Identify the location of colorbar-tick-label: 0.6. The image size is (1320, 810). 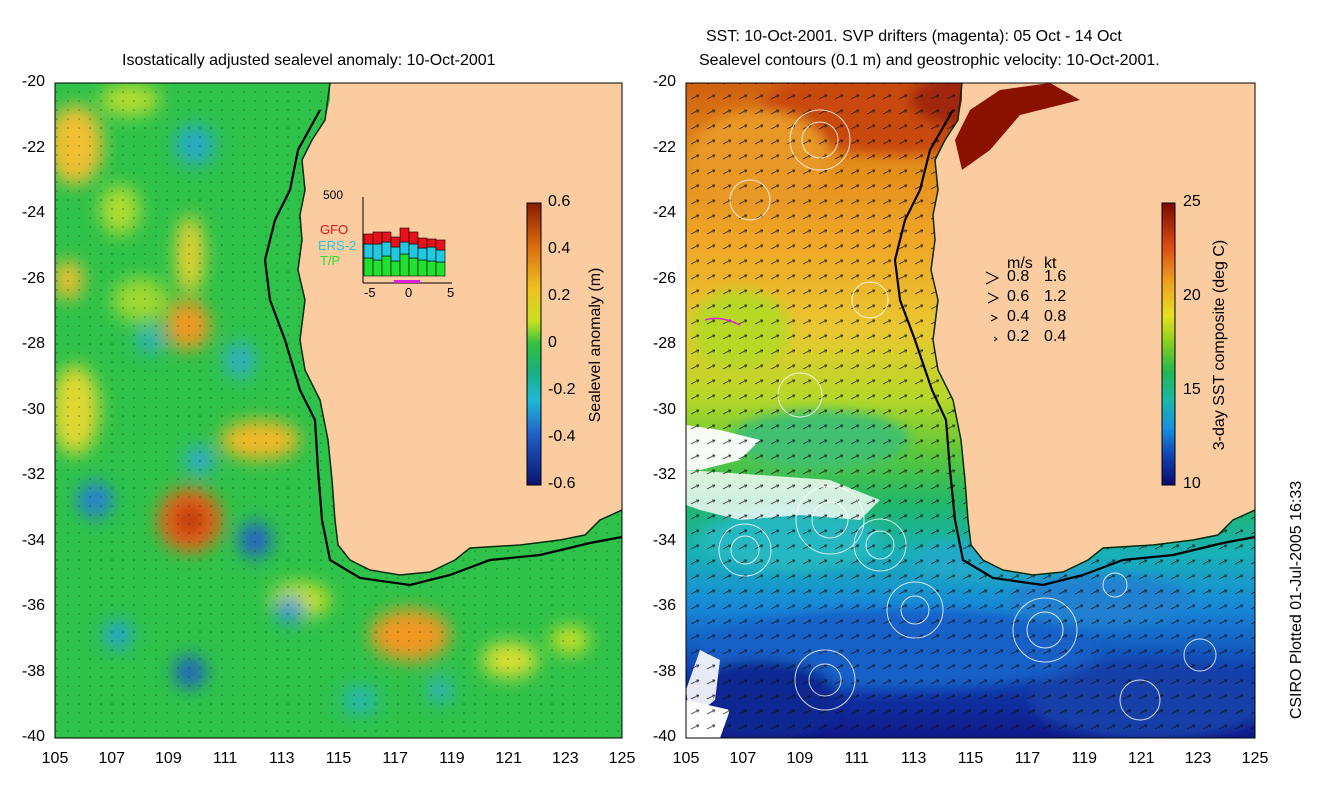
(559, 201).